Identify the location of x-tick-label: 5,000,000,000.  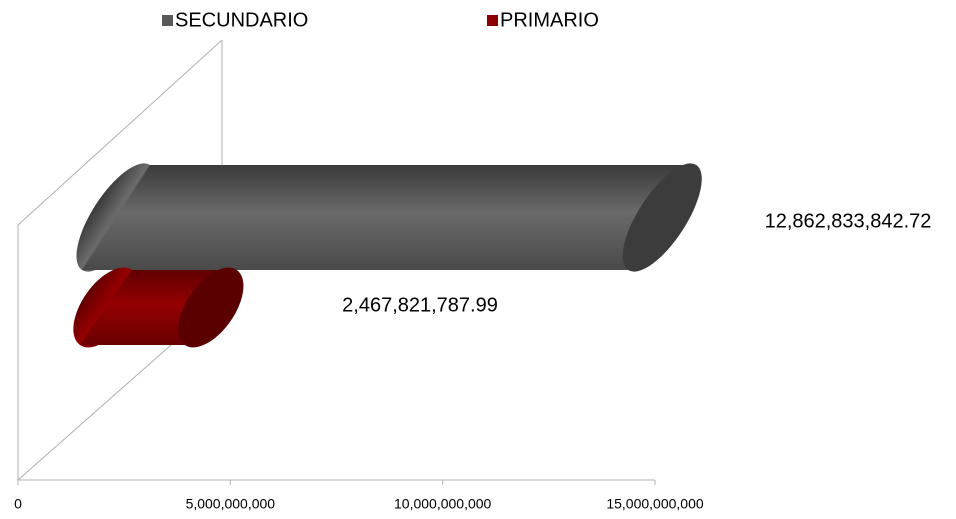
(231, 504).